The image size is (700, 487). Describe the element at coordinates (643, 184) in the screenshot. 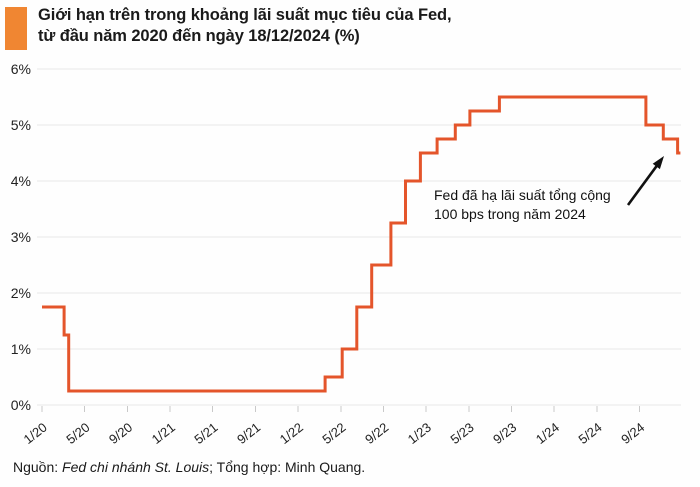

I see `annotation-arrow-shaft` at that location.